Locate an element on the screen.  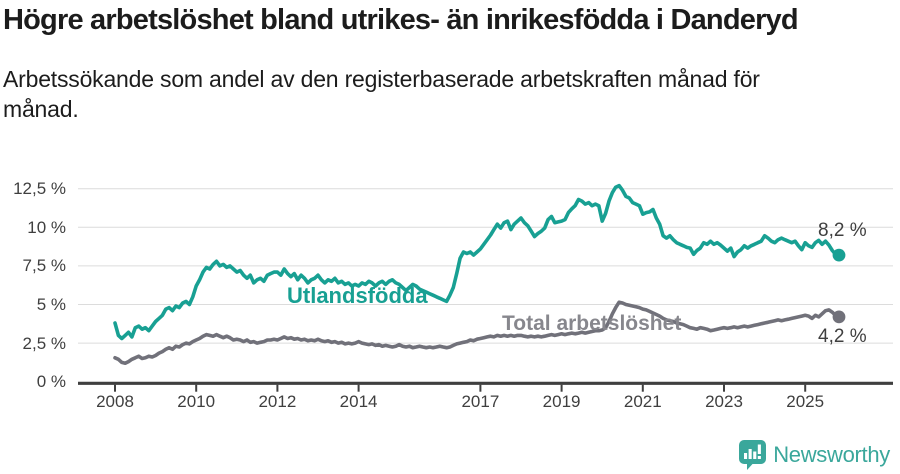
newsworthy-logo-text: Newsworthy is located at coordinates (831, 454).